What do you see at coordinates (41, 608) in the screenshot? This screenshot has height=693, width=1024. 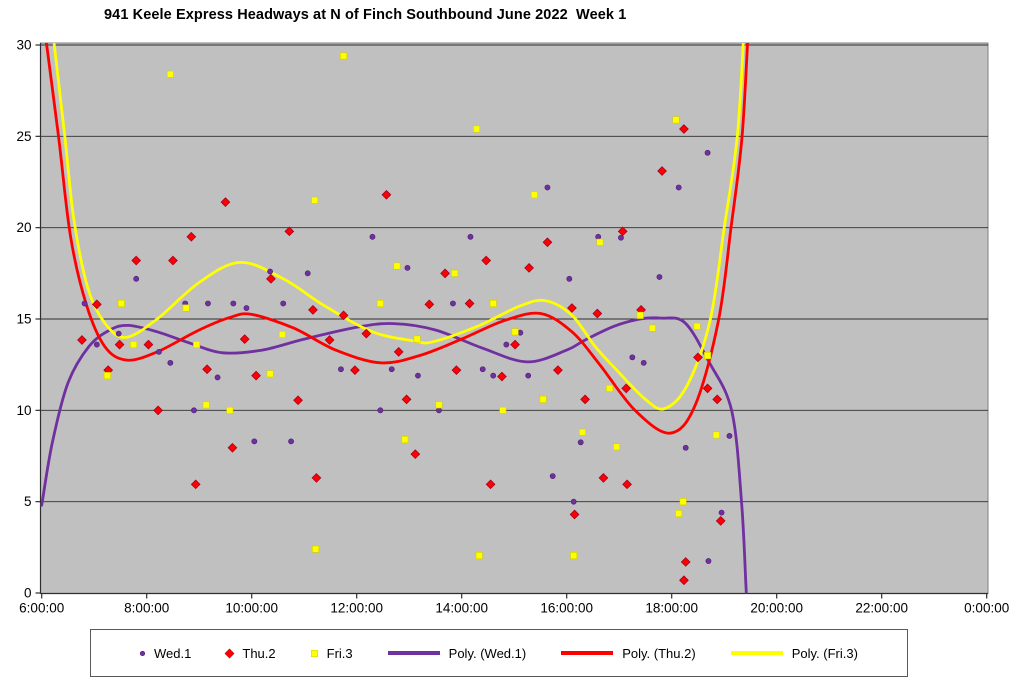 I see `x-axis-label: 6:00:00` at bounding box center [41, 608].